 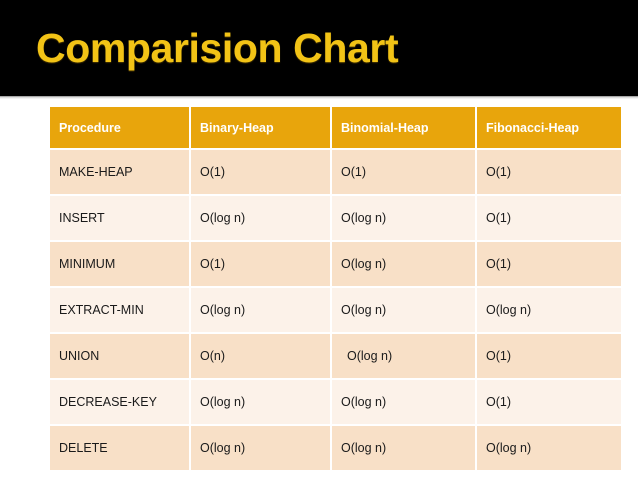 What do you see at coordinates (120, 128) in the screenshot?
I see `column-header-procedure: Procedure` at bounding box center [120, 128].